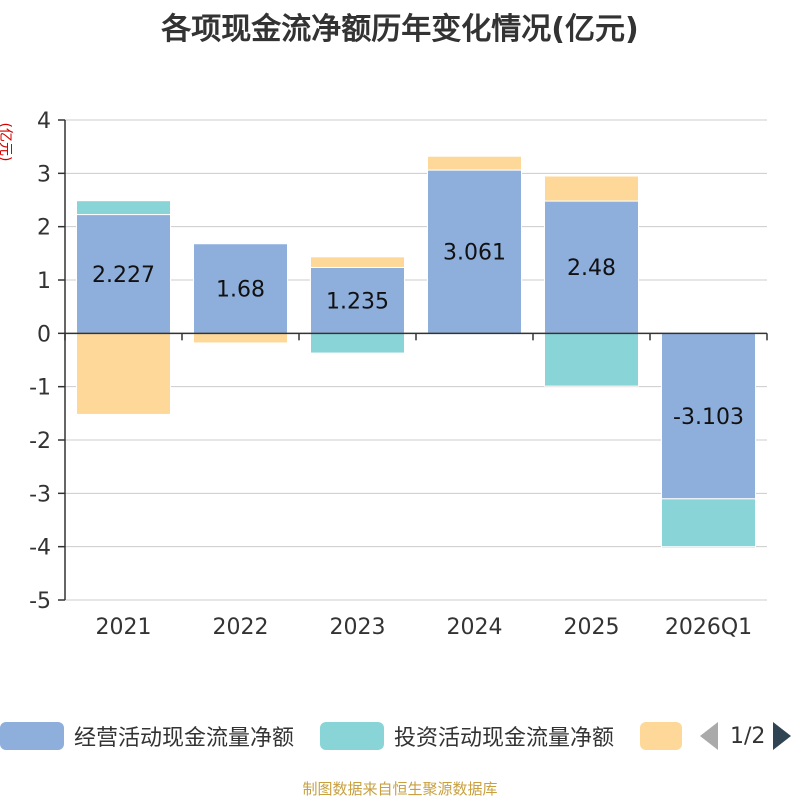 Image resolution: width=800 pixels, height=800 pixels. I want to click on x-tick-label: 2025, so click(592, 627).